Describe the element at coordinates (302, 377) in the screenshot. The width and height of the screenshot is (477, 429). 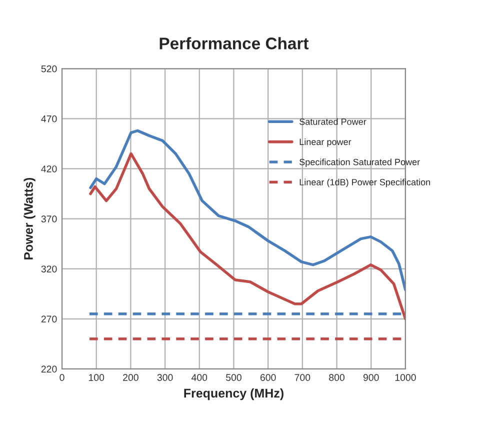
I see `x-tick-label: 700` at that location.